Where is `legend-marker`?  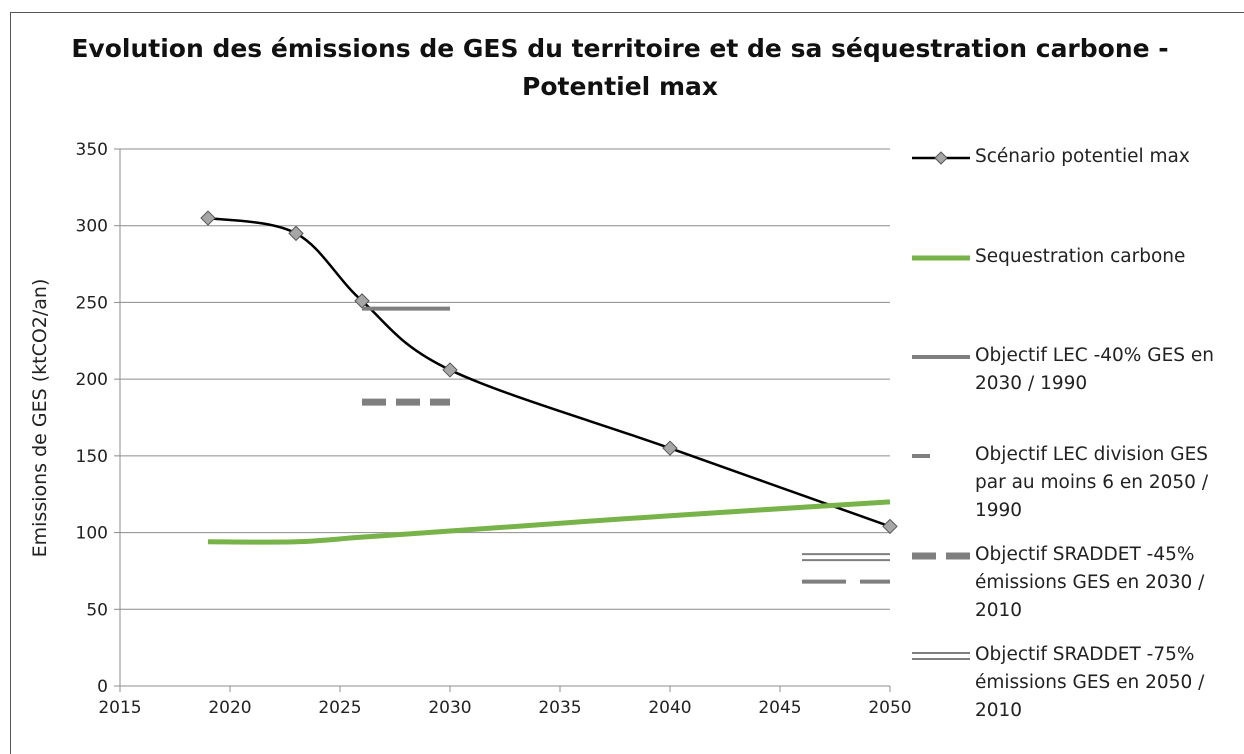
legend-marker is located at coordinates (941, 158).